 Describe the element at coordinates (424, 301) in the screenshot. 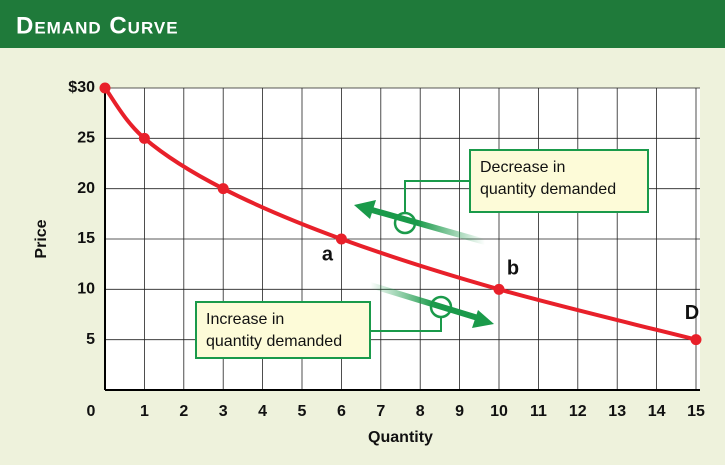

I see `arrow-increase` at that location.